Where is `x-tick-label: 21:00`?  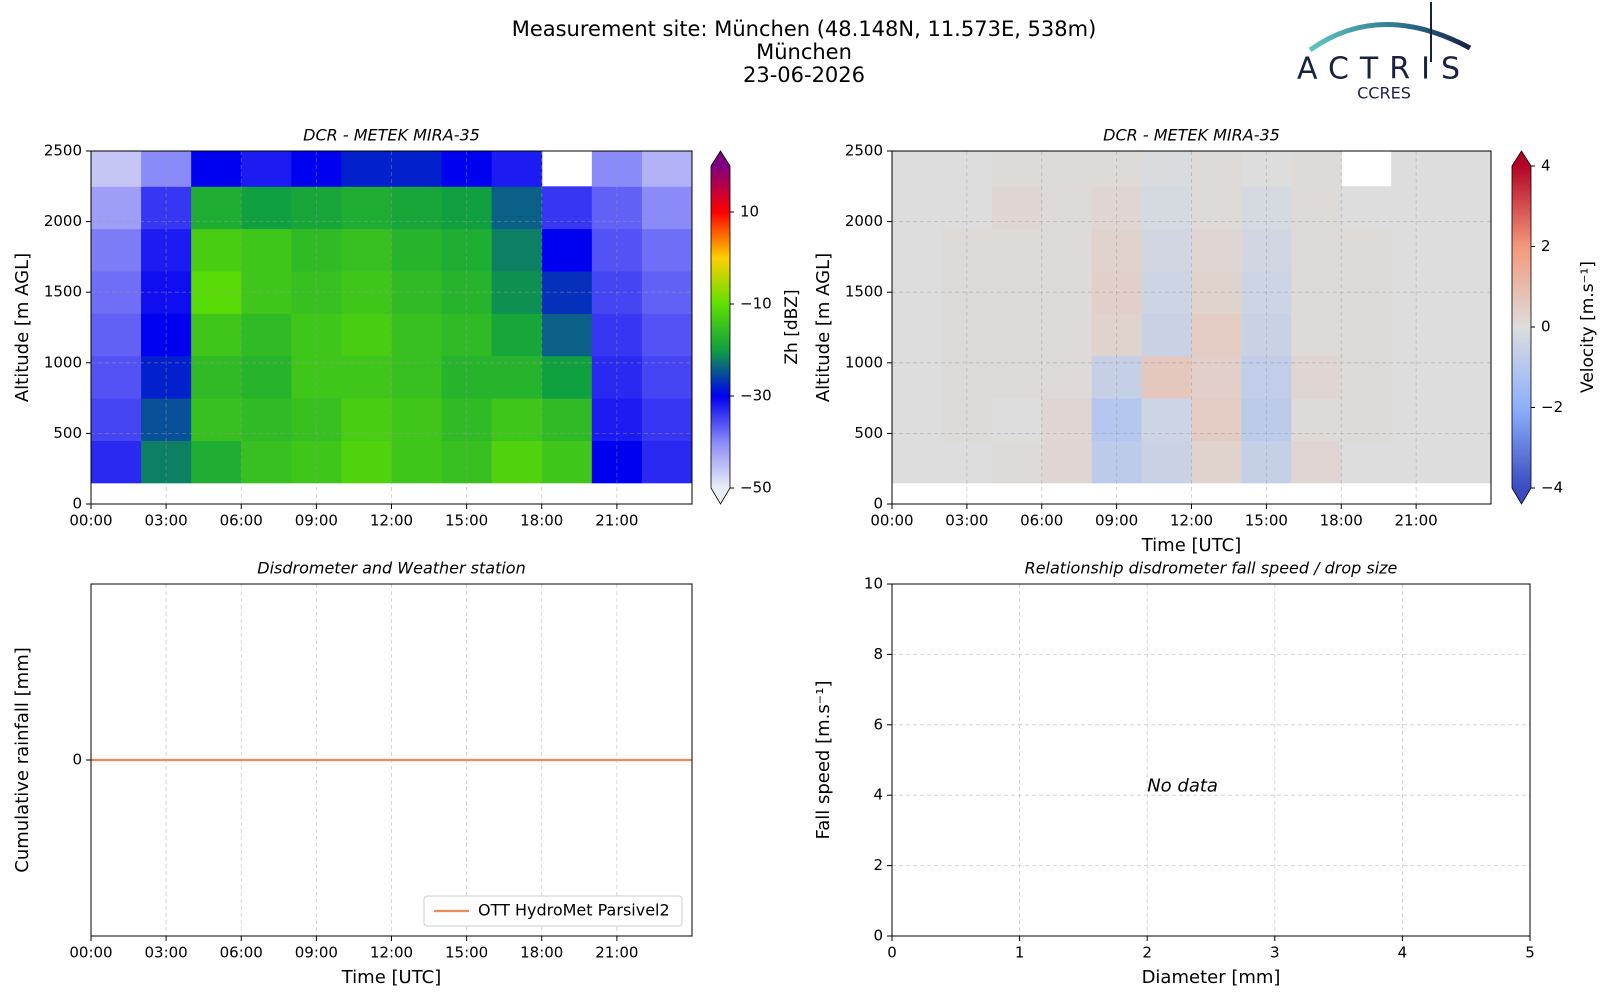 x-tick-label: 21:00 is located at coordinates (1416, 521).